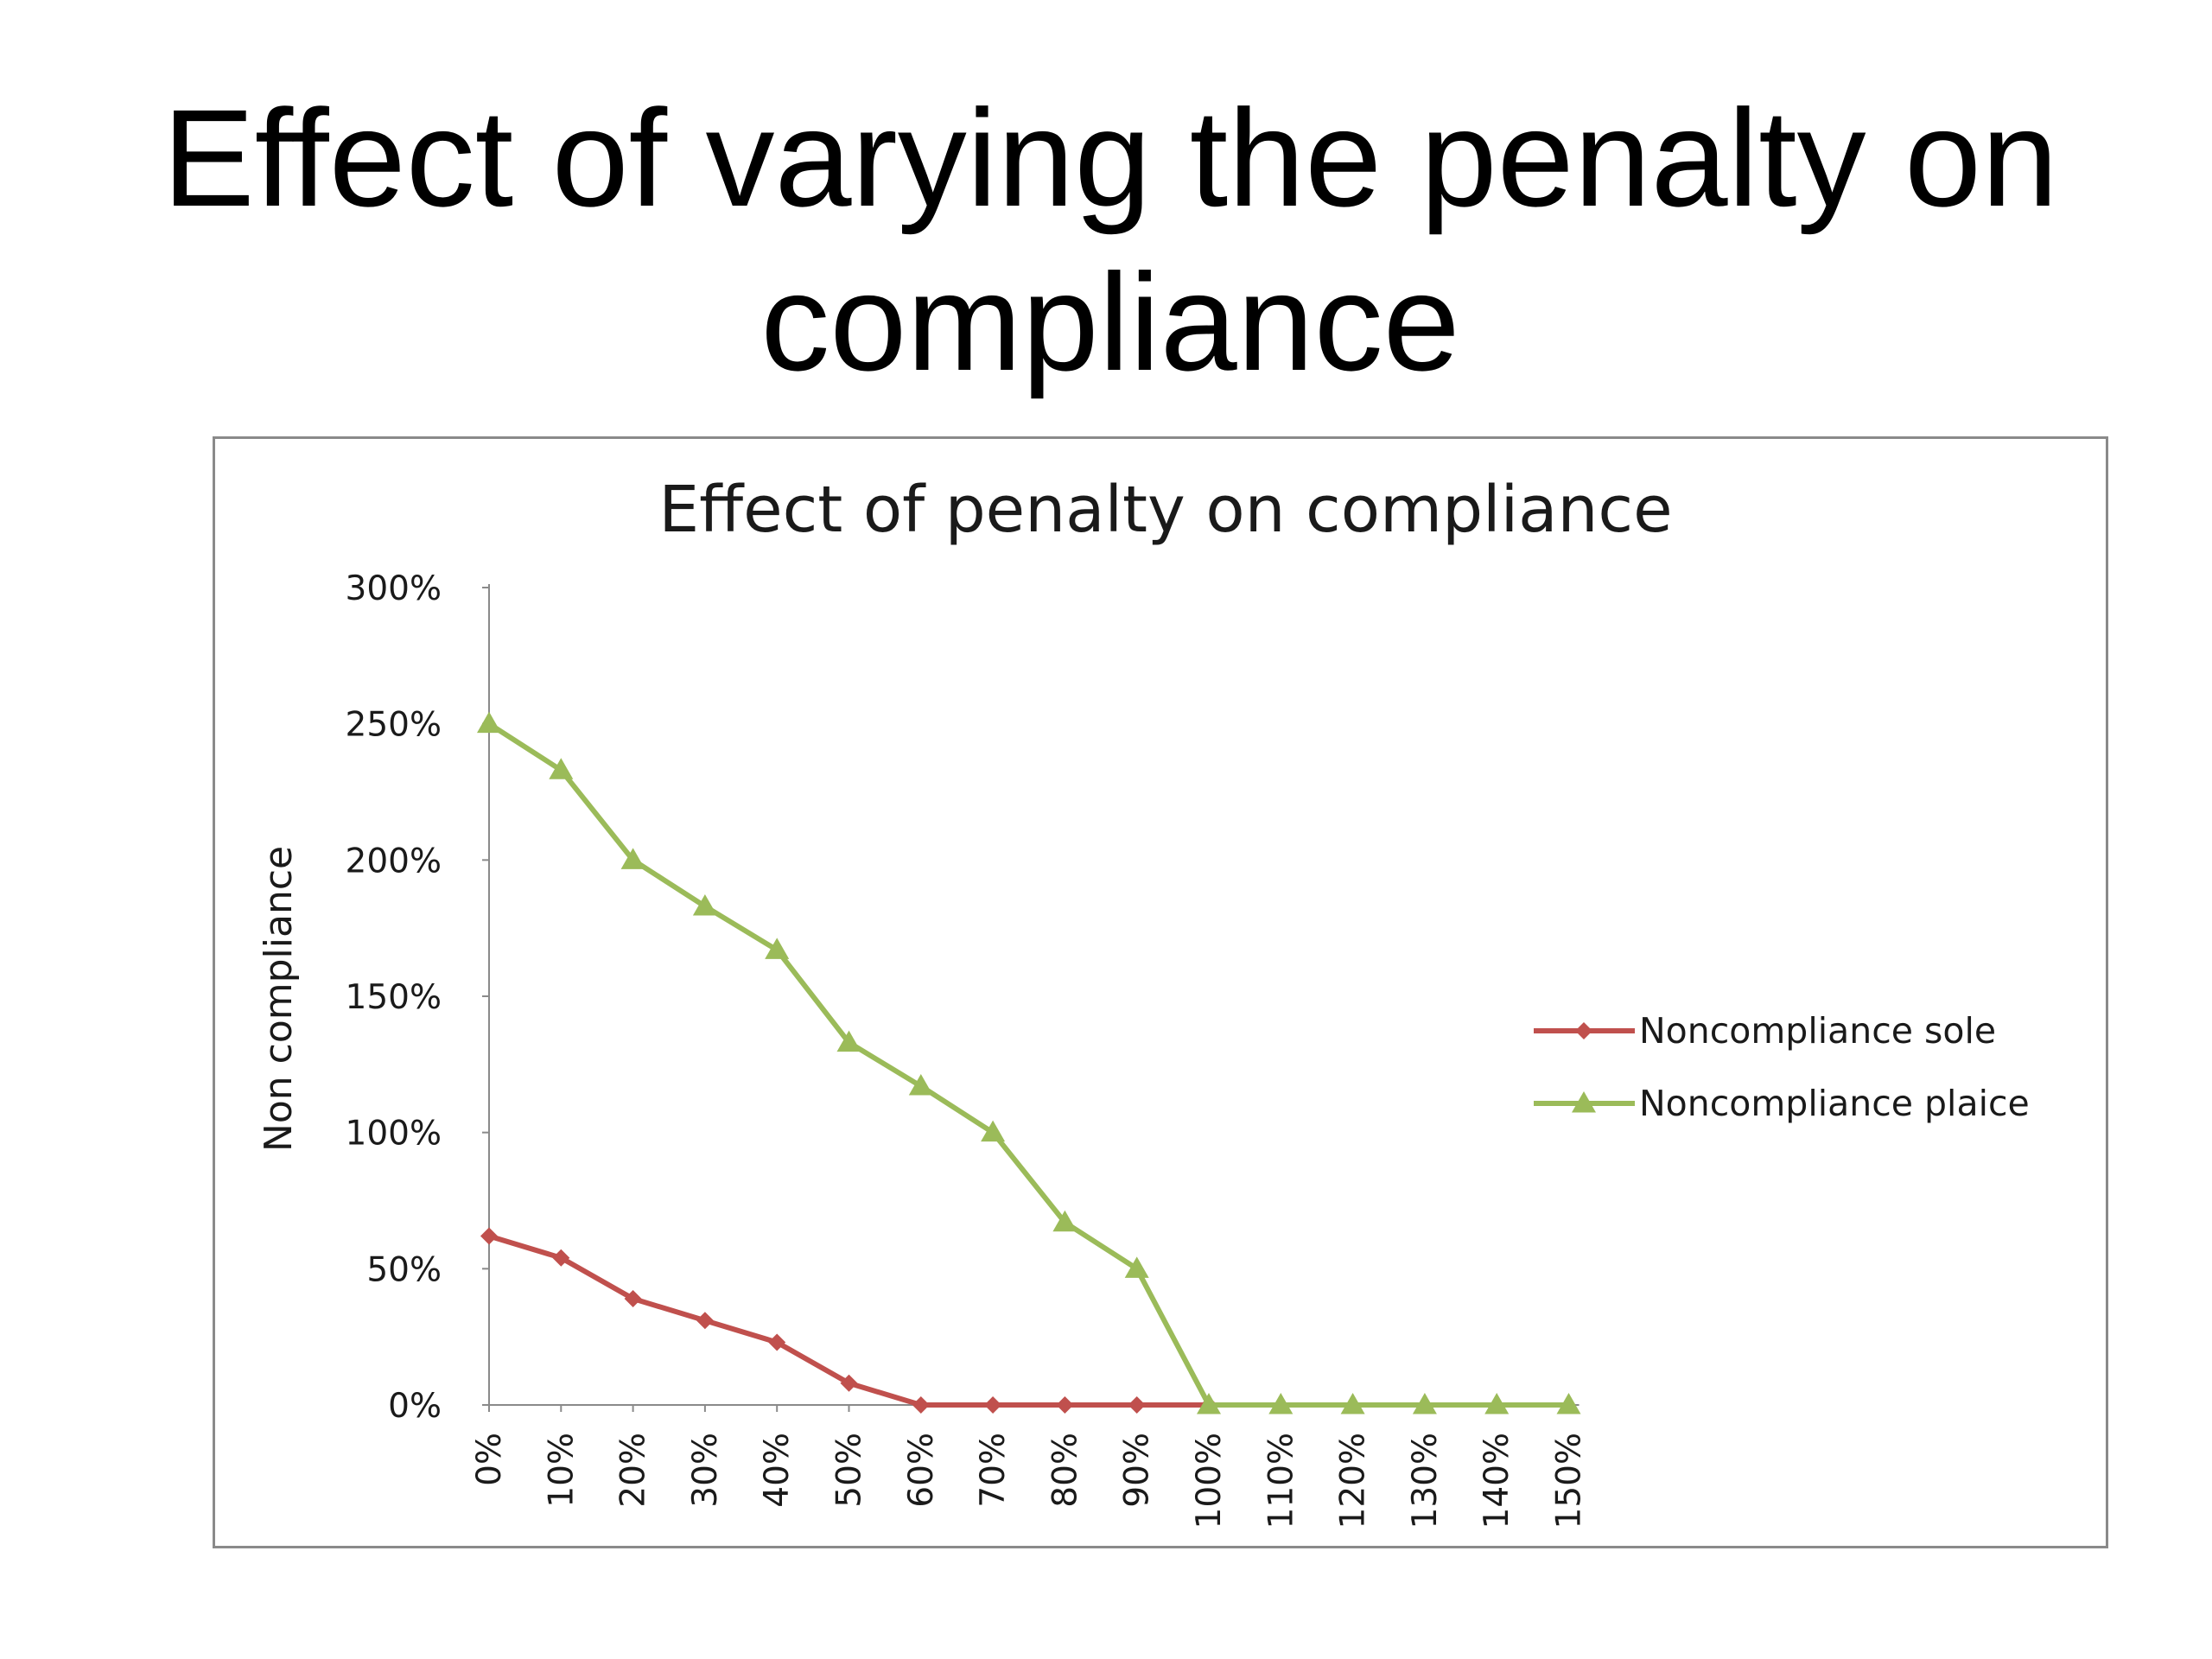  What do you see at coordinates (1281, 1481) in the screenshot?
I see `x-tick-label: 110%` at bounding box center [1281, 1481].